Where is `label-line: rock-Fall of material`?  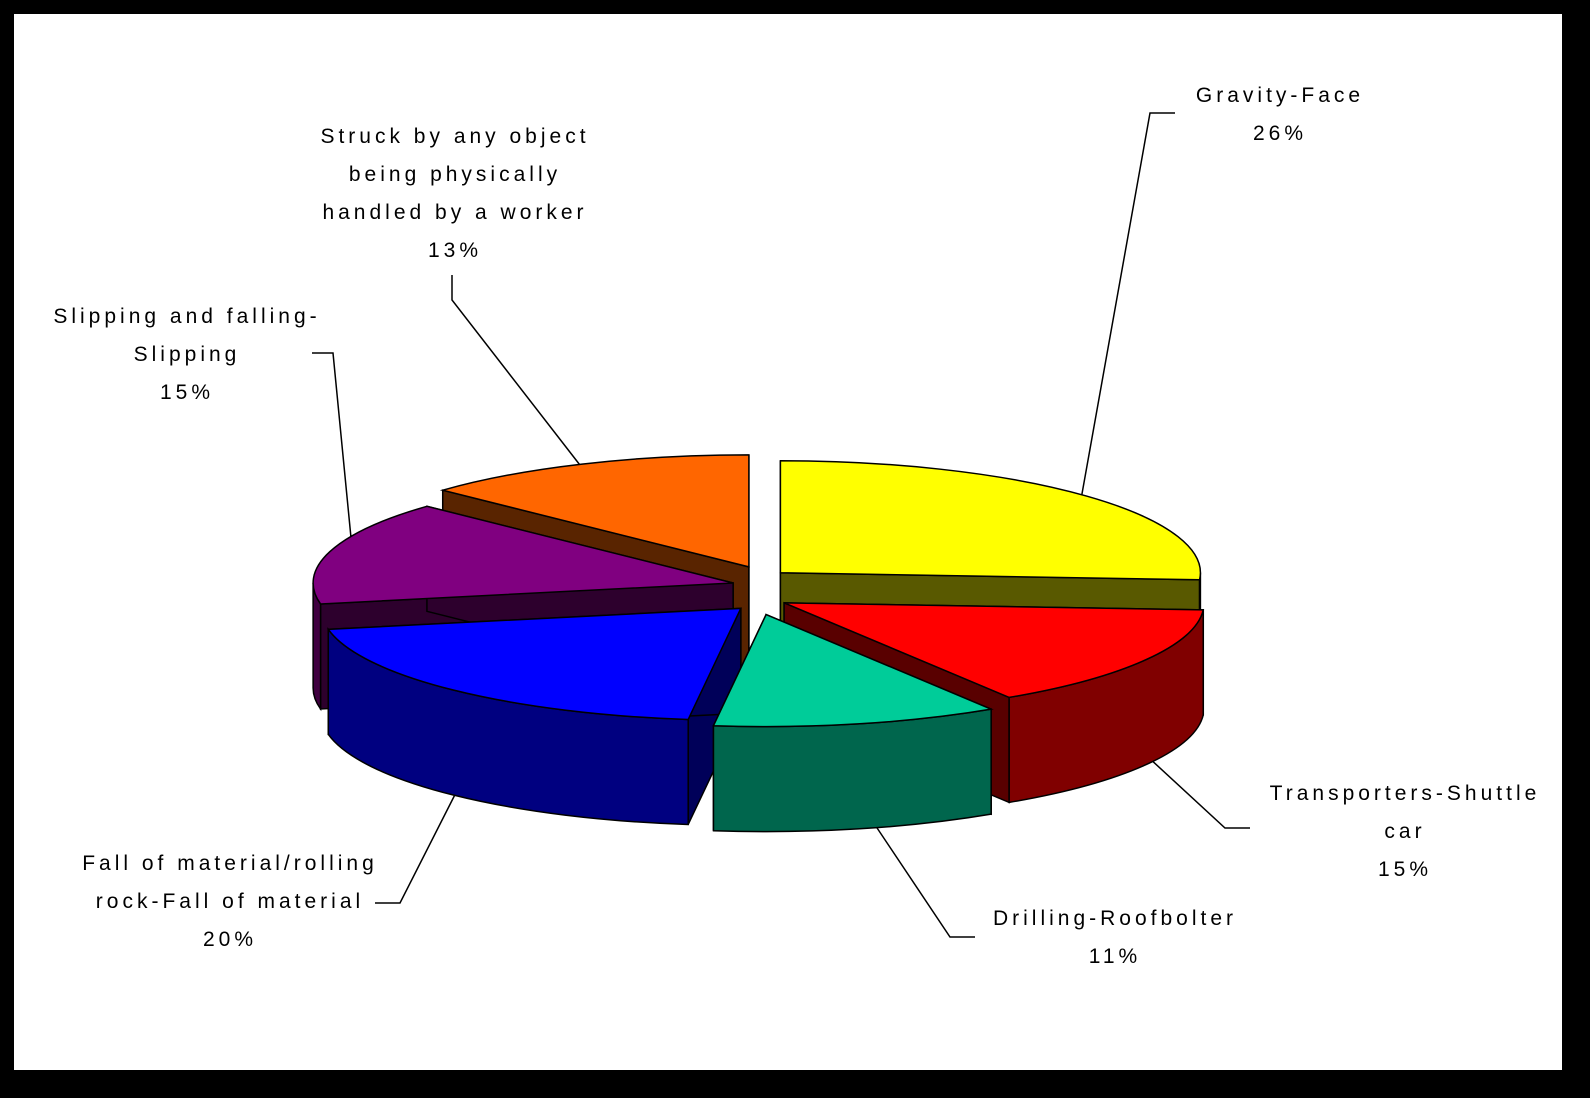 label-line: rock-Fall of material is located at coordinates (230, 901).